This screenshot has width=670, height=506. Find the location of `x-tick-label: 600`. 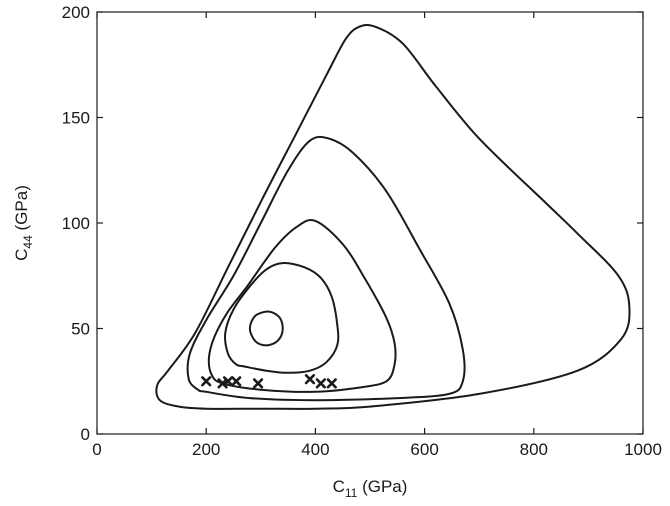

x-tick-label: 600 is located at coordinates (424, 449).